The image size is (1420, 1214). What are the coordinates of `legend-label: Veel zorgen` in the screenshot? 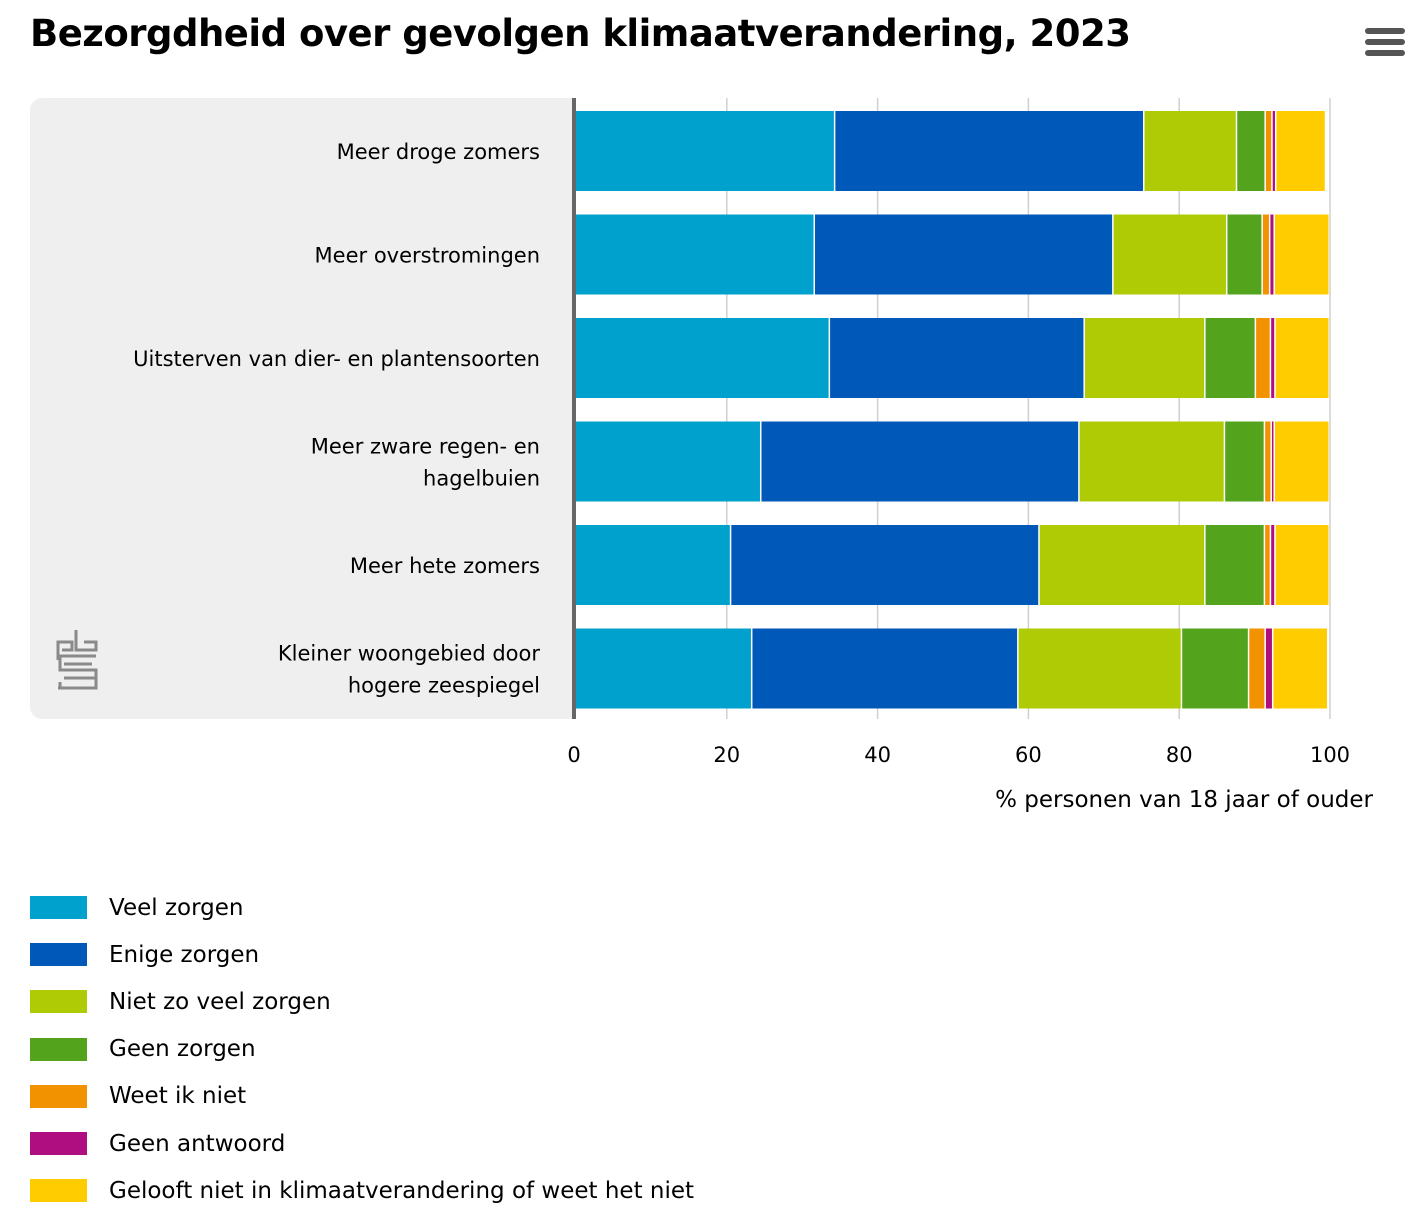 It's located at (176, 907).